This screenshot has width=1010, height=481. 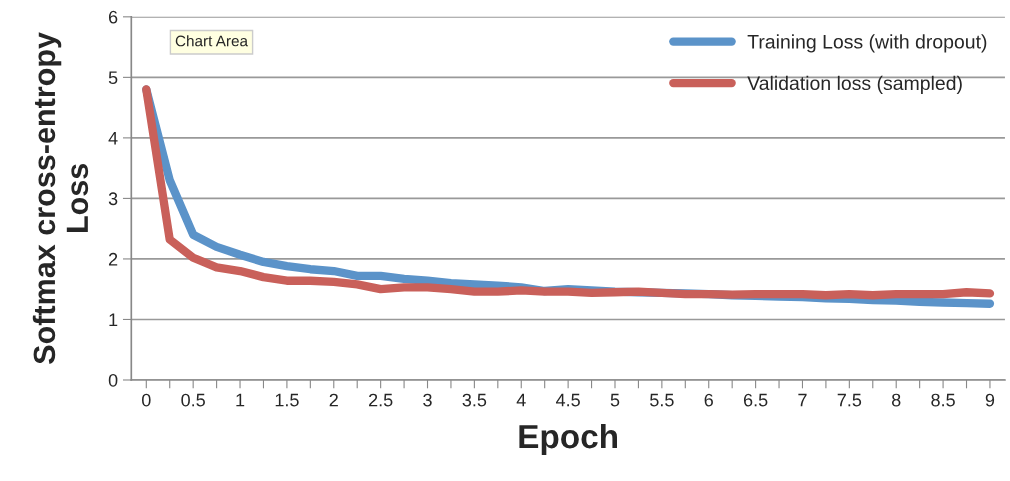 I want to click on legend-label: Training Loss (with dropout), so click(x=867, y=43).